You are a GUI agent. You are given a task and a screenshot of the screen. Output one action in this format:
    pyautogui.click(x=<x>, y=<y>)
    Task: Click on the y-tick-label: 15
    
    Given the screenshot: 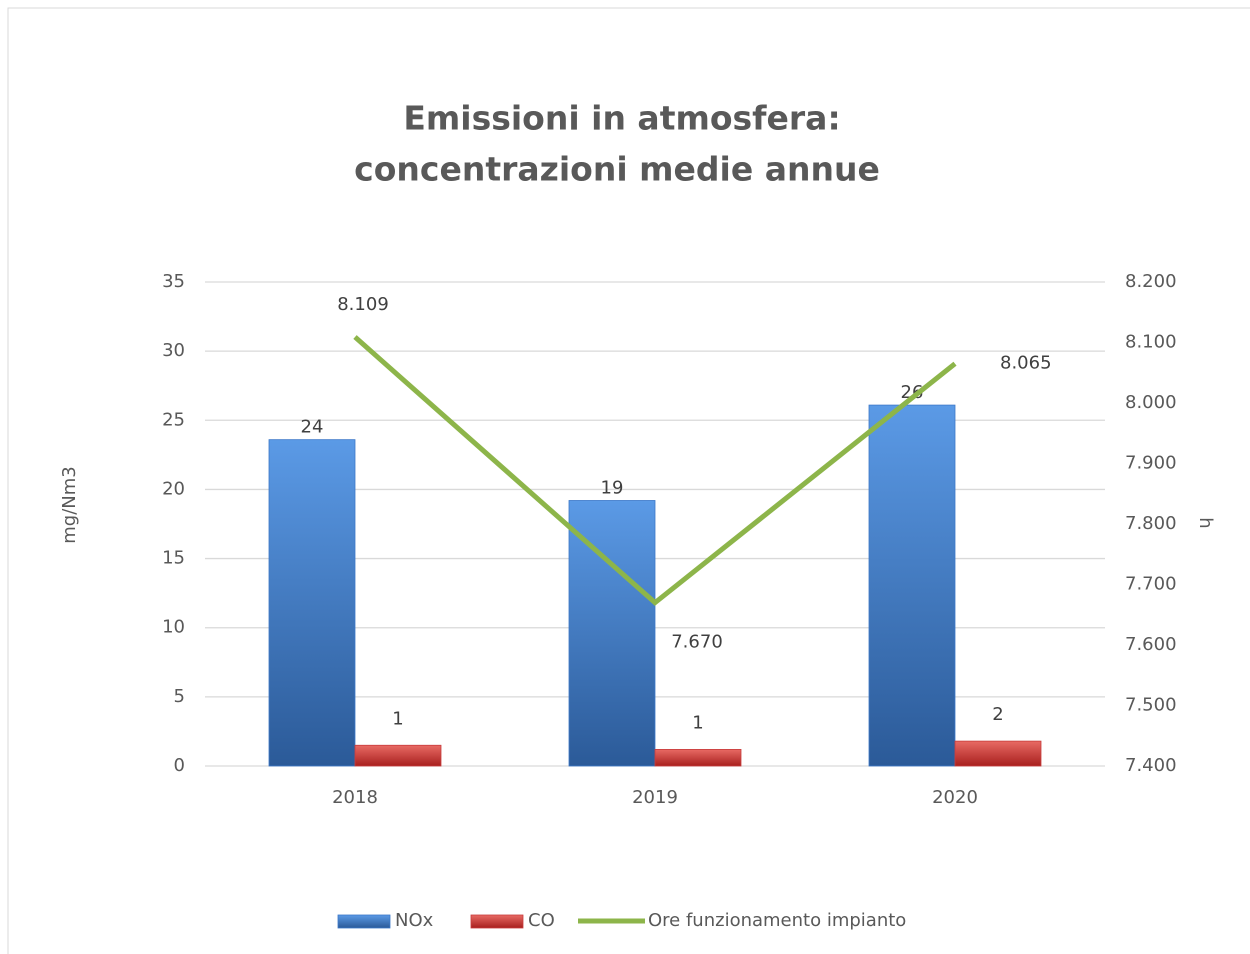 What is the action you would take?
    pyautogui.click(x=173, y=558)
    